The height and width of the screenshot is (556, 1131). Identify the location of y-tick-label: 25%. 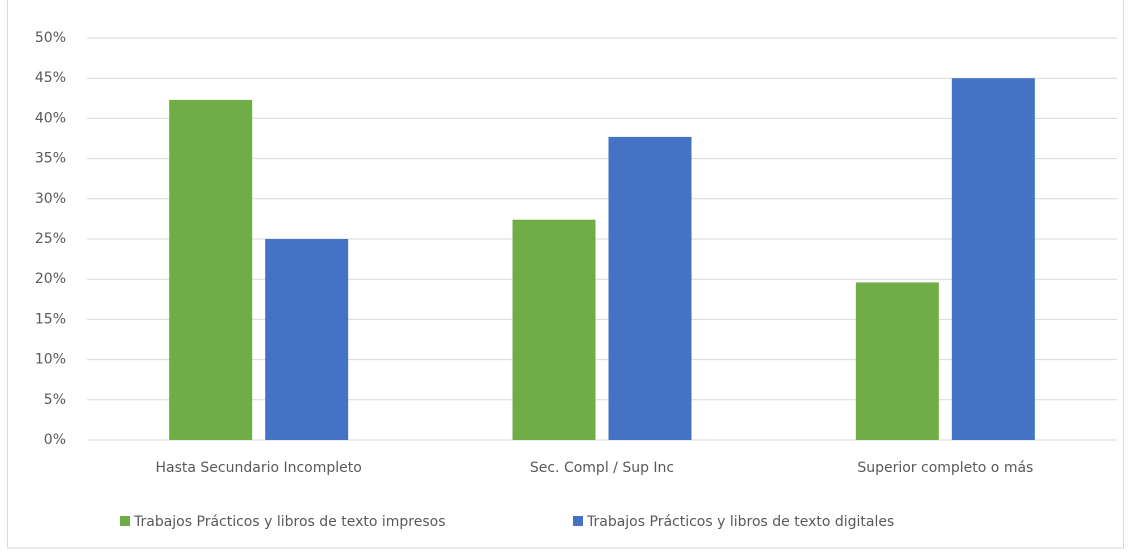
(50, 239).